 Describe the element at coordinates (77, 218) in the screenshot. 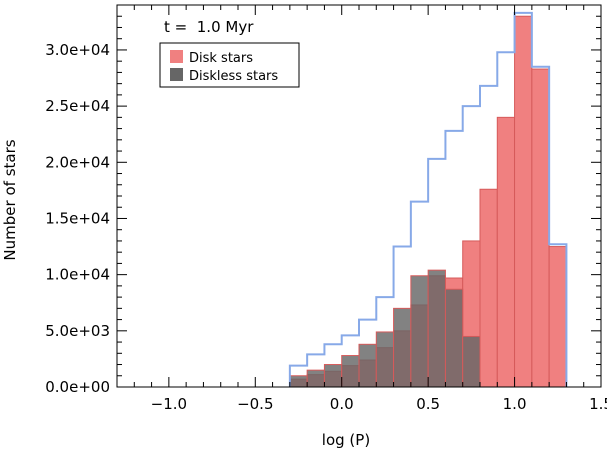

I see `y-tick-label: 1.5e+04` at that location.